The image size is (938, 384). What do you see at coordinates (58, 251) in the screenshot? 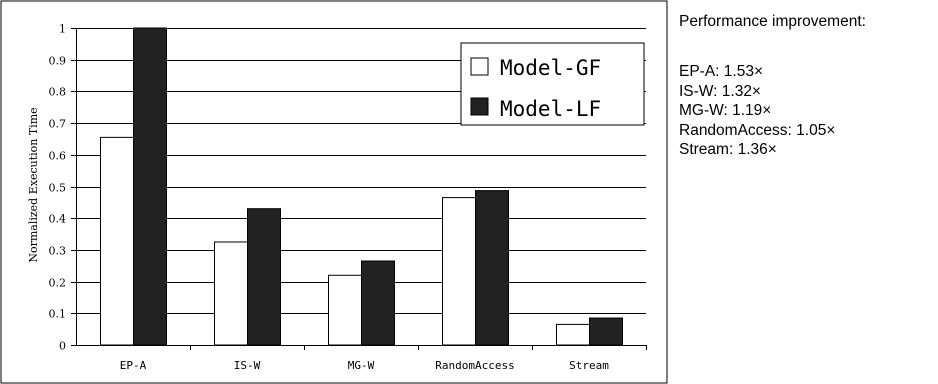
I see `y-tick-label: 0.3` at bounding box center [58, 251].